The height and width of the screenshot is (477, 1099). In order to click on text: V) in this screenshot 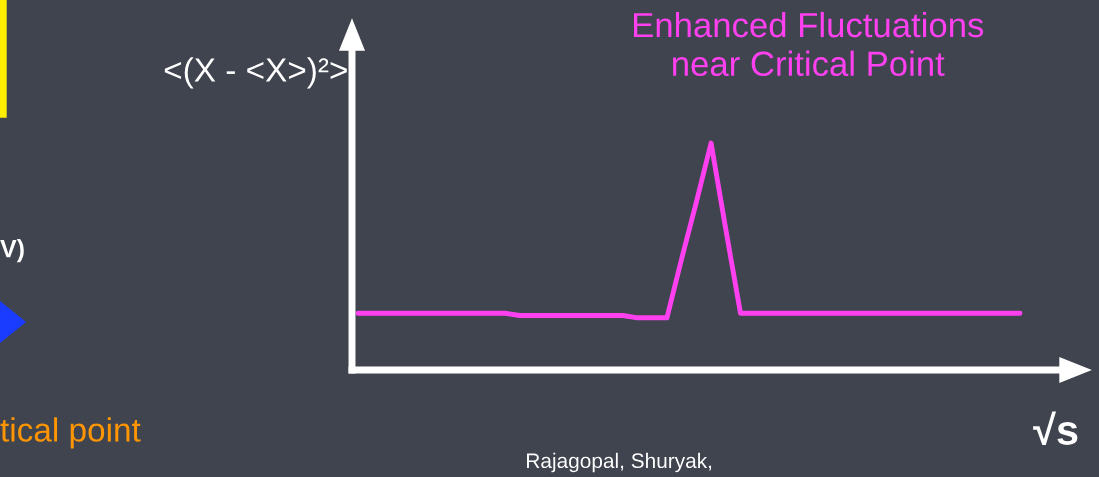, I will do `click(12, 251)`.